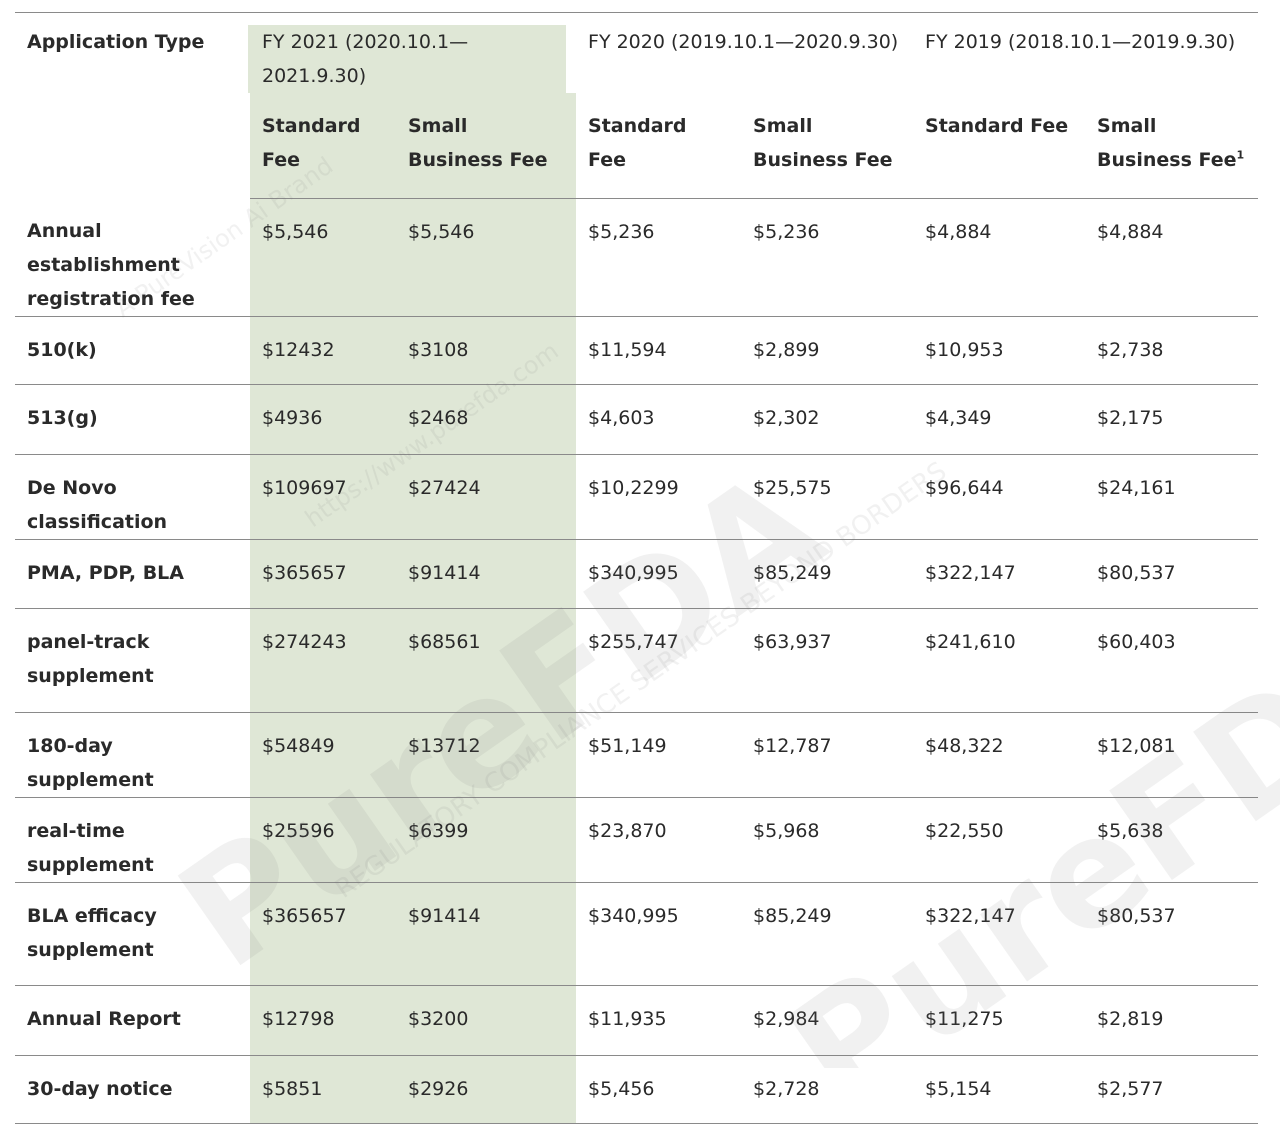 Image resolution: width=1280 pixels, height=1124 pixels. Describe the element at coordinates (486, 755) in the screenshot. I see `fee-cell: $13712` at that location.